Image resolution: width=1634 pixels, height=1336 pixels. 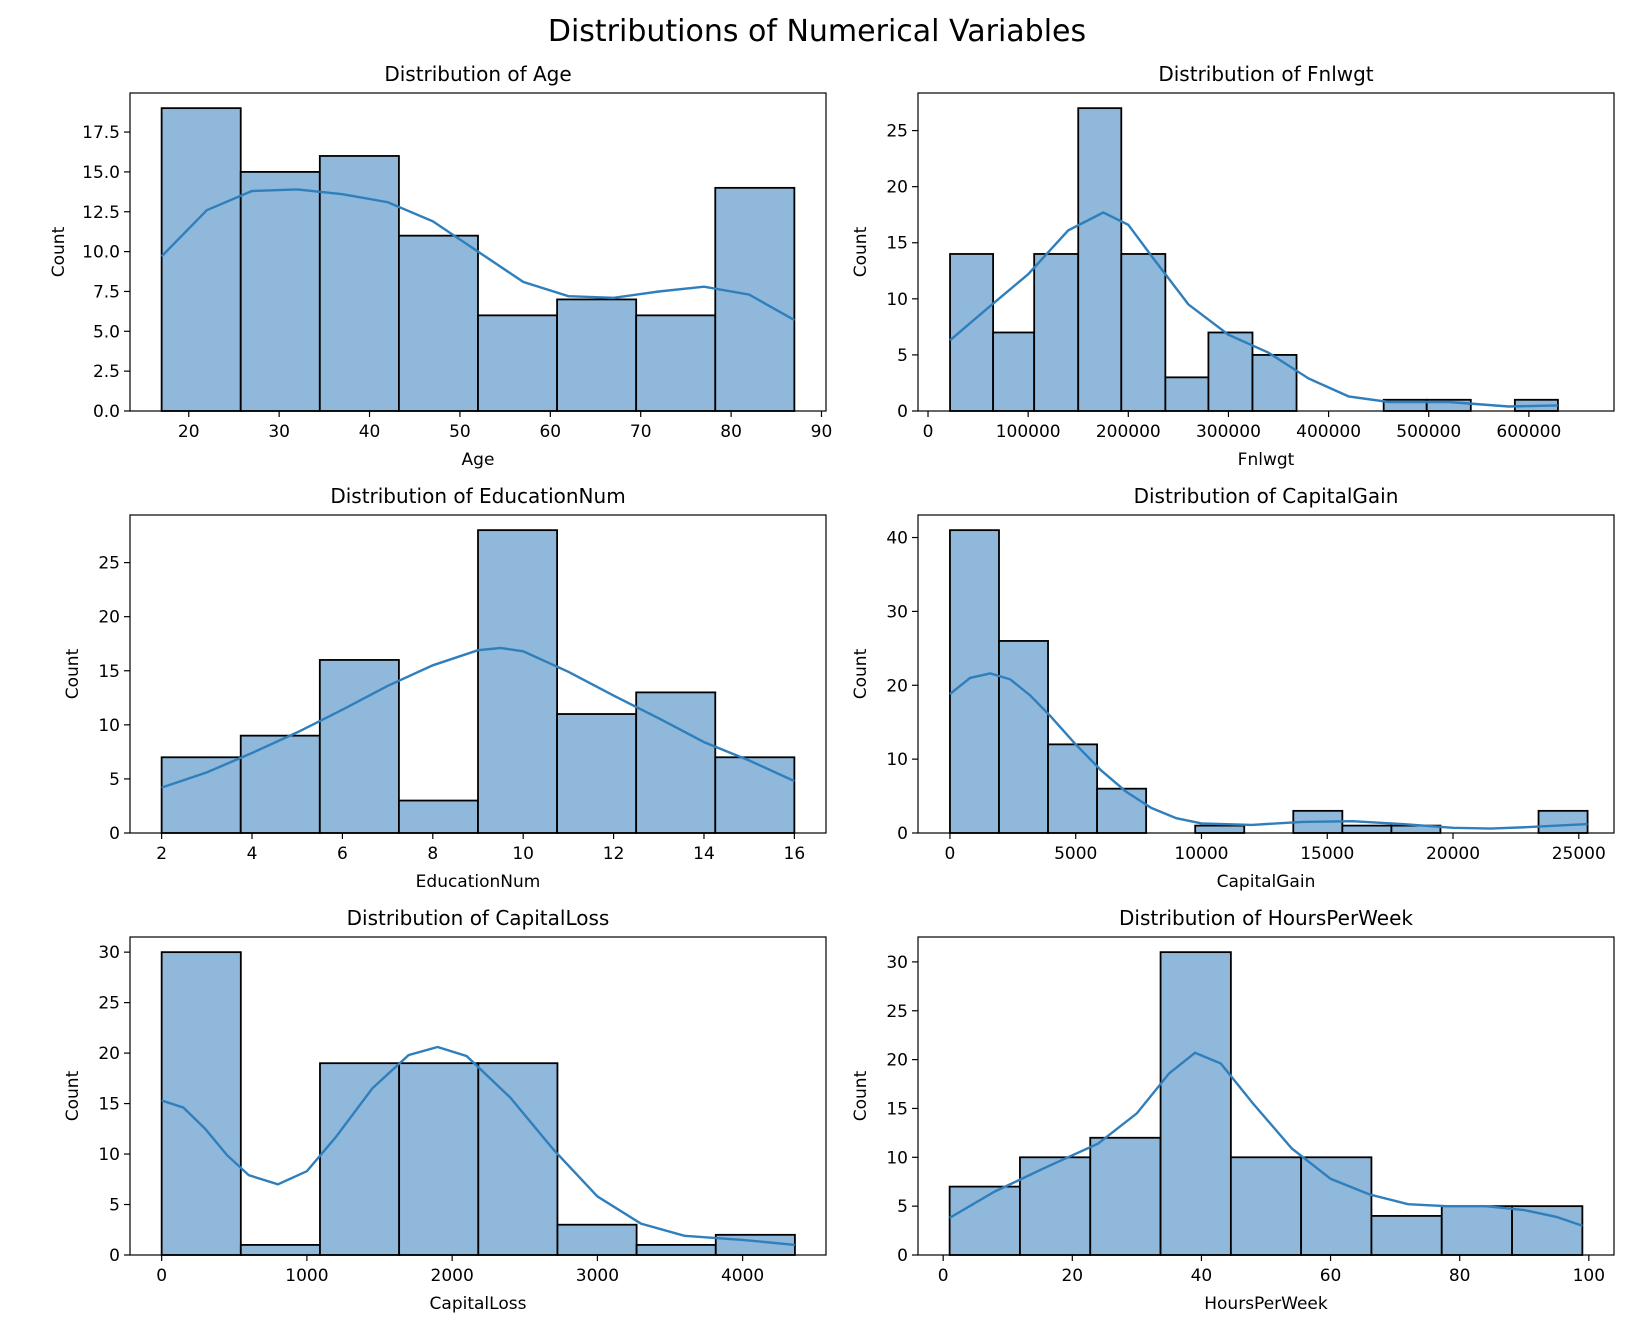 What do you see at coordinates (597, 1276) in the screenshot?
I see `x-tick-label: 3000` at bounding box center [597, 1276].